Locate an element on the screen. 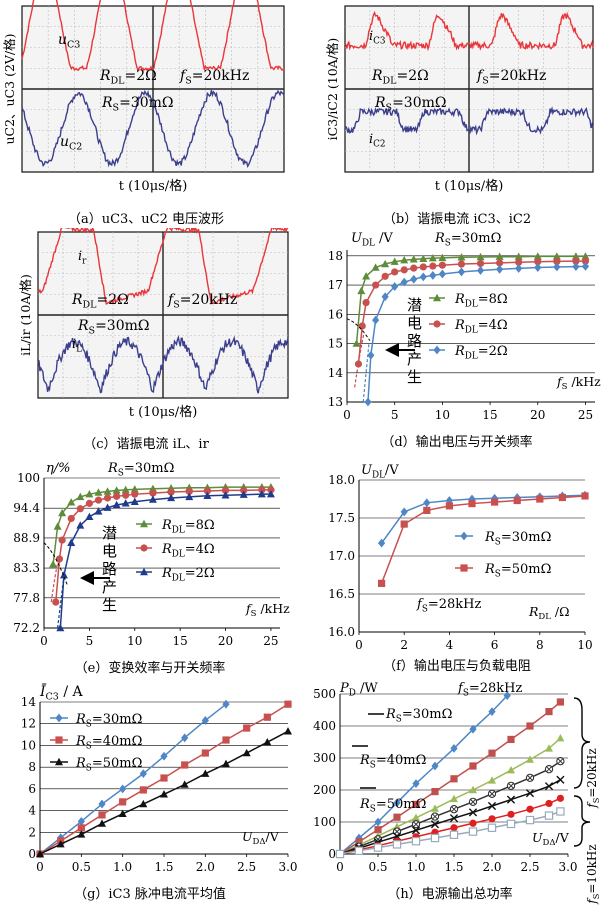 The width and height of the screenshot is (601, 906). y-axis-label: iL/ir (10A/格) is located at coordinates (25, 315).